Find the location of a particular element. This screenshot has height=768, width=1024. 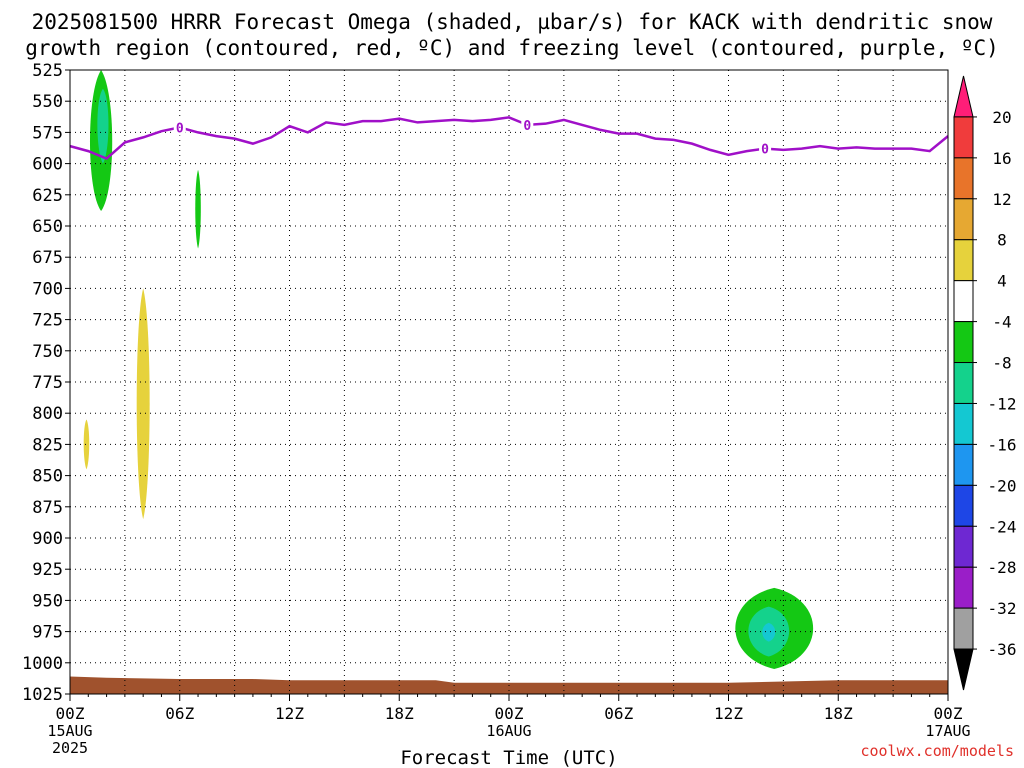

omega-region-blue-lower-right is located at coordinates (769, 632).